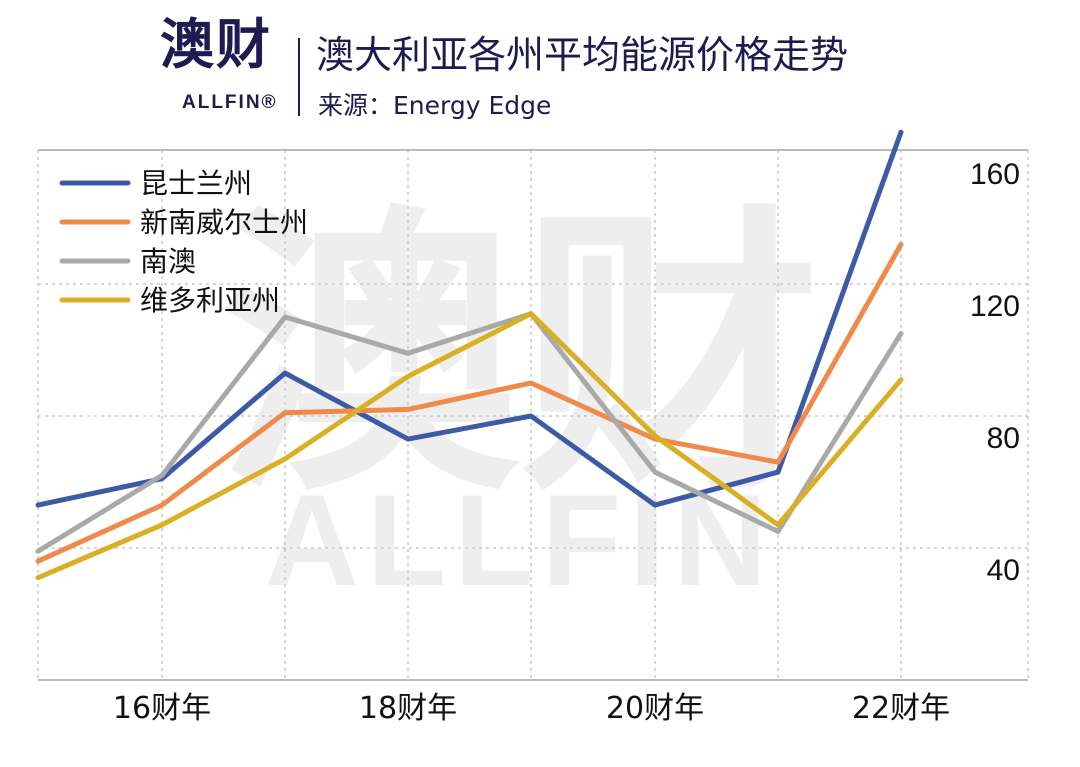  I want to click on x-tick-label: 22财年, so click(901, 708).